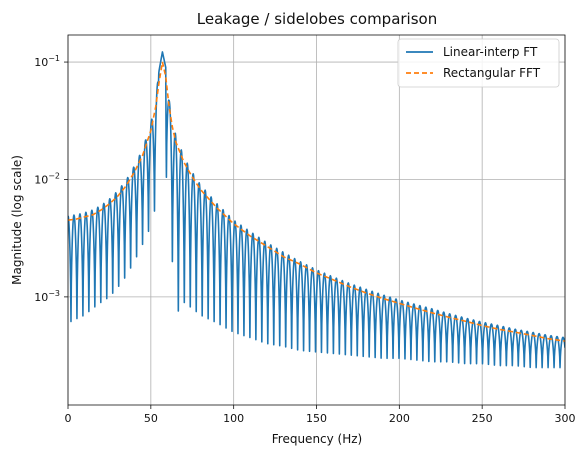 The image size is (586, 457). What do you see at coordinates (17, 220) in the screenshot?
I see `y-axis-label: Magnitude (log scale)` at bounding box center [17, 220].